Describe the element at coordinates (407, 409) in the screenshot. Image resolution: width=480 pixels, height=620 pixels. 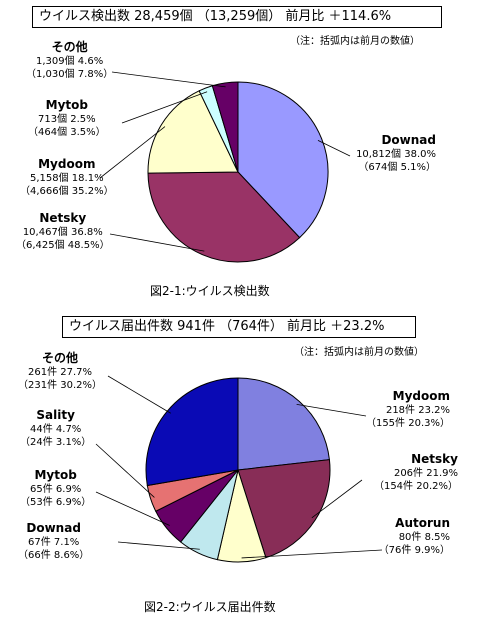
I see `slice-label-mydoom: Mydoom 218件 23.2% （155件 20.3%）` at that location.